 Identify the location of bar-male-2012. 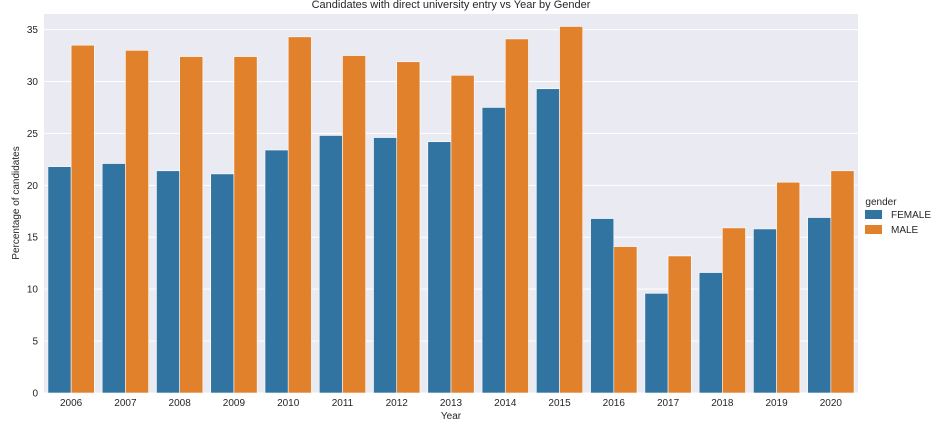
(408, 227).